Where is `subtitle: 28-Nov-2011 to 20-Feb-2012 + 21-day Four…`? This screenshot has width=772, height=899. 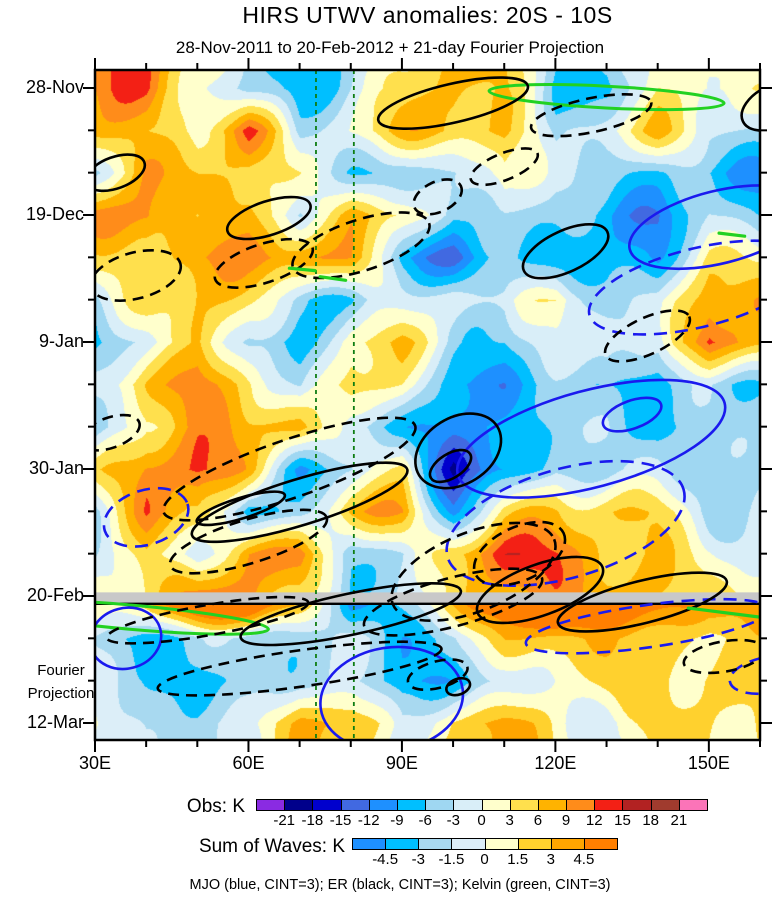
subtitle: 28-Nov-2011 to 20-Feb-2012 + 21-day Four… is located at coordinates (390, 47).